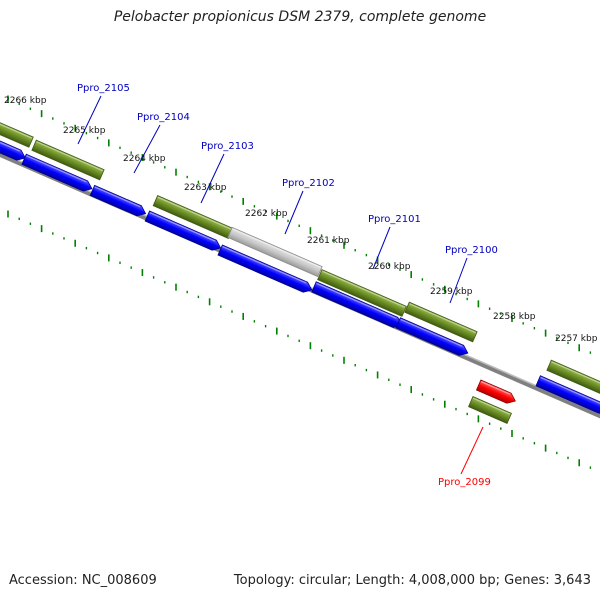 The height and width of the screenshot is (600, 600). Describe the element at coordinates (389, 267) in the screenshot. I see `kbp-label: 2260 kbp` at that location.